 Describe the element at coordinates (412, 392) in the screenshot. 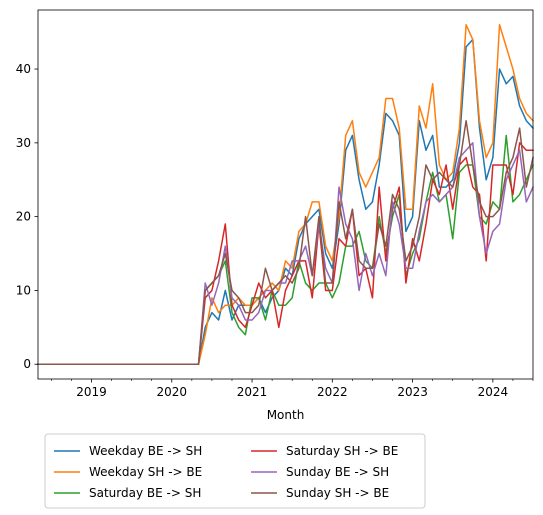

I see `x-tick-label: 2023` at that location.